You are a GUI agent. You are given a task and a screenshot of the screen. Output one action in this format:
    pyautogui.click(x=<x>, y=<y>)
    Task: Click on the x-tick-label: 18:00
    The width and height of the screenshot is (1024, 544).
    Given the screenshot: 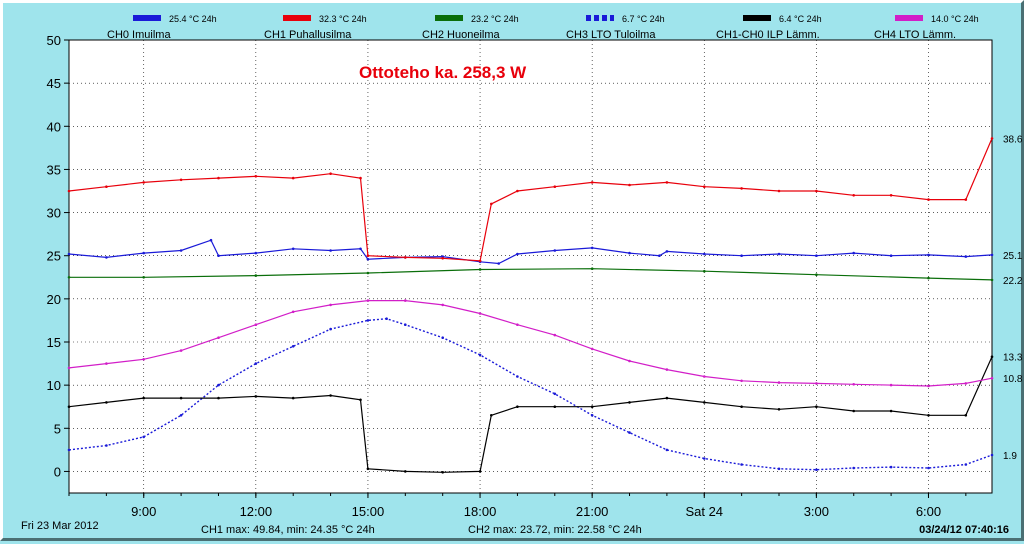 What is the action you would take?
    pyautogui.click(x=480, y=511)
    